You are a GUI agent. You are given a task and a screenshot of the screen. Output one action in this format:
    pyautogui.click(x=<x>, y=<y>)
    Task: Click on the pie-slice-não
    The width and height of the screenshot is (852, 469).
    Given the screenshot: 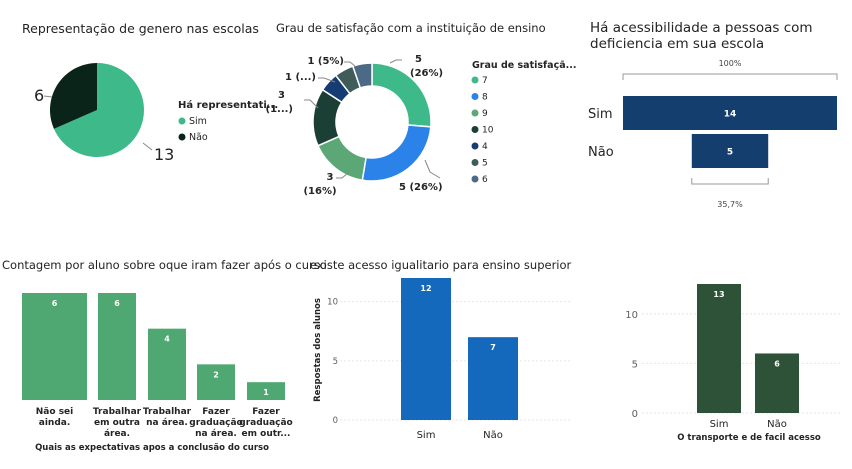 What is the action you would take?
    pyautogui.click(x=73, y=96)
    